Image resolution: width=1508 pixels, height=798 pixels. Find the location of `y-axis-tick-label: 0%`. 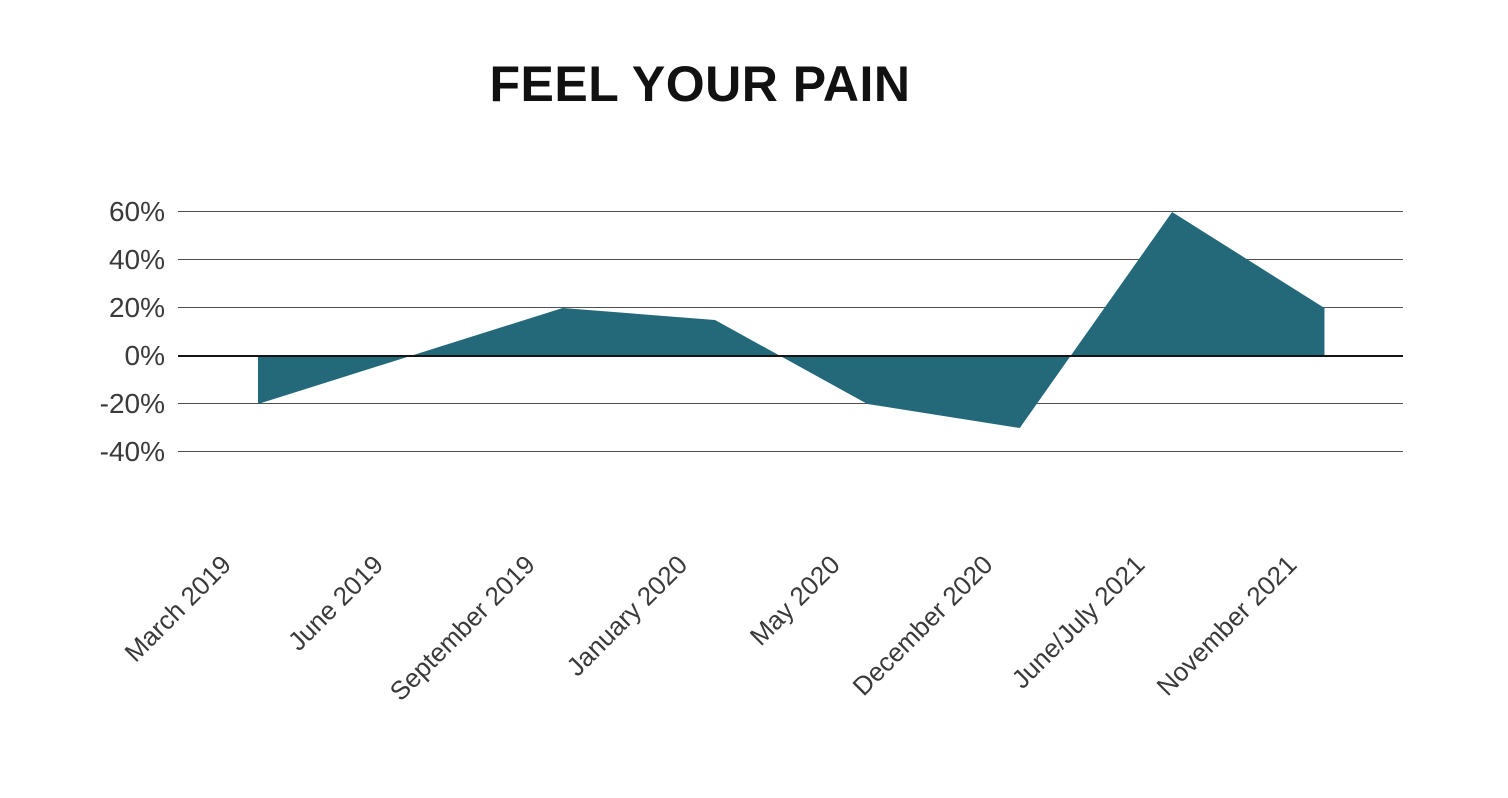

y-axis-tick-label: 0% is located at coordinates (144, 355).